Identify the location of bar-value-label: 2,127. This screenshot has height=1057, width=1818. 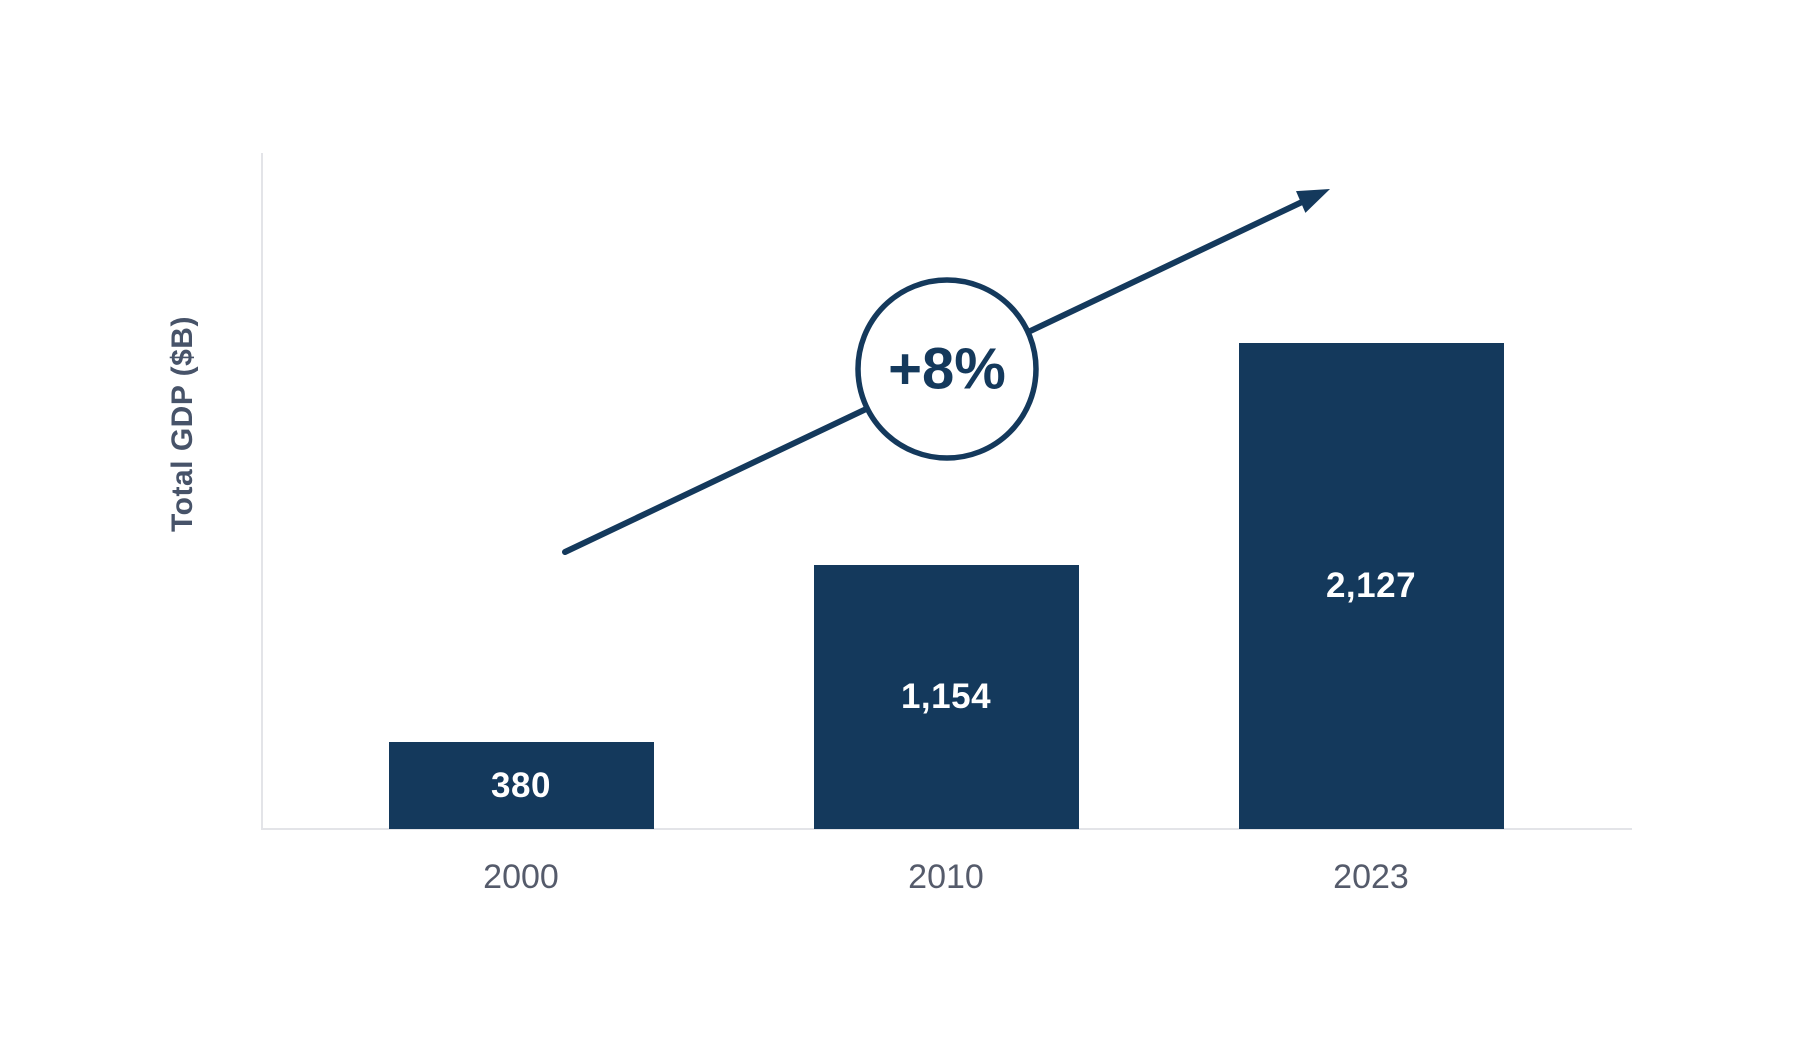
(1371, 585).